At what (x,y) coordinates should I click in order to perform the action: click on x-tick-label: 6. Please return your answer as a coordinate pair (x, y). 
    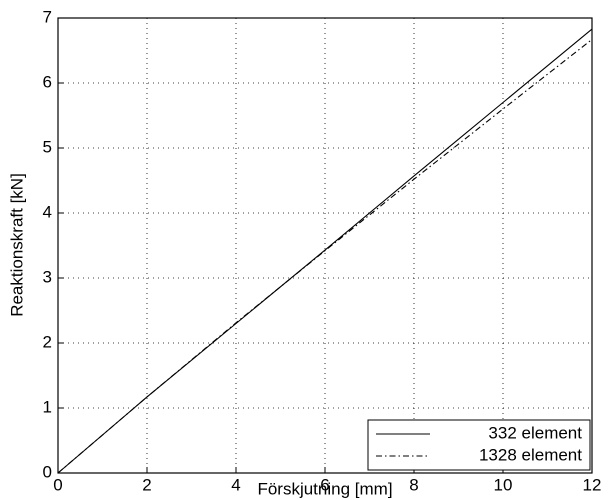
    Looking at the image, I should click on (324, 484).